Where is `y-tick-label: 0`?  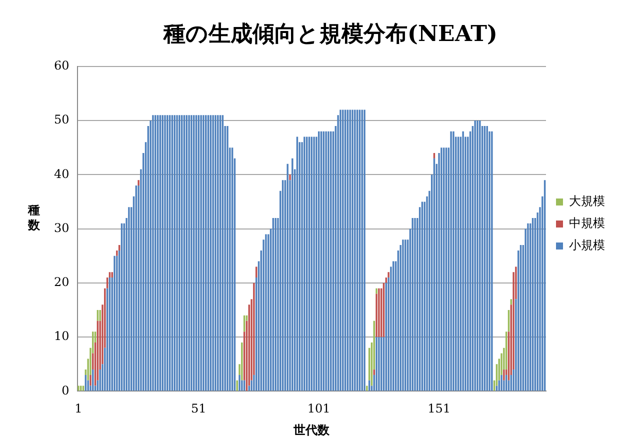
y-tick-label: 0 is located at coordinates (66, 390).